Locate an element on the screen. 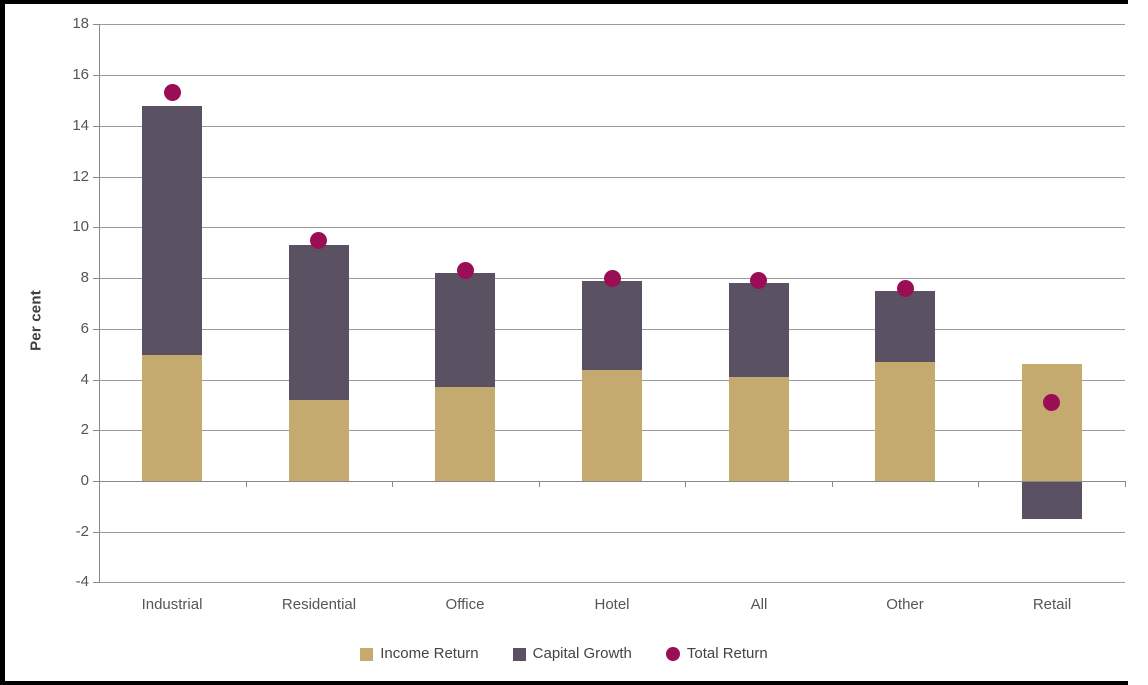 The width and height of the screenshot is (1148, 685). total-return-dot-hotel is located at coordinates (612, 278).